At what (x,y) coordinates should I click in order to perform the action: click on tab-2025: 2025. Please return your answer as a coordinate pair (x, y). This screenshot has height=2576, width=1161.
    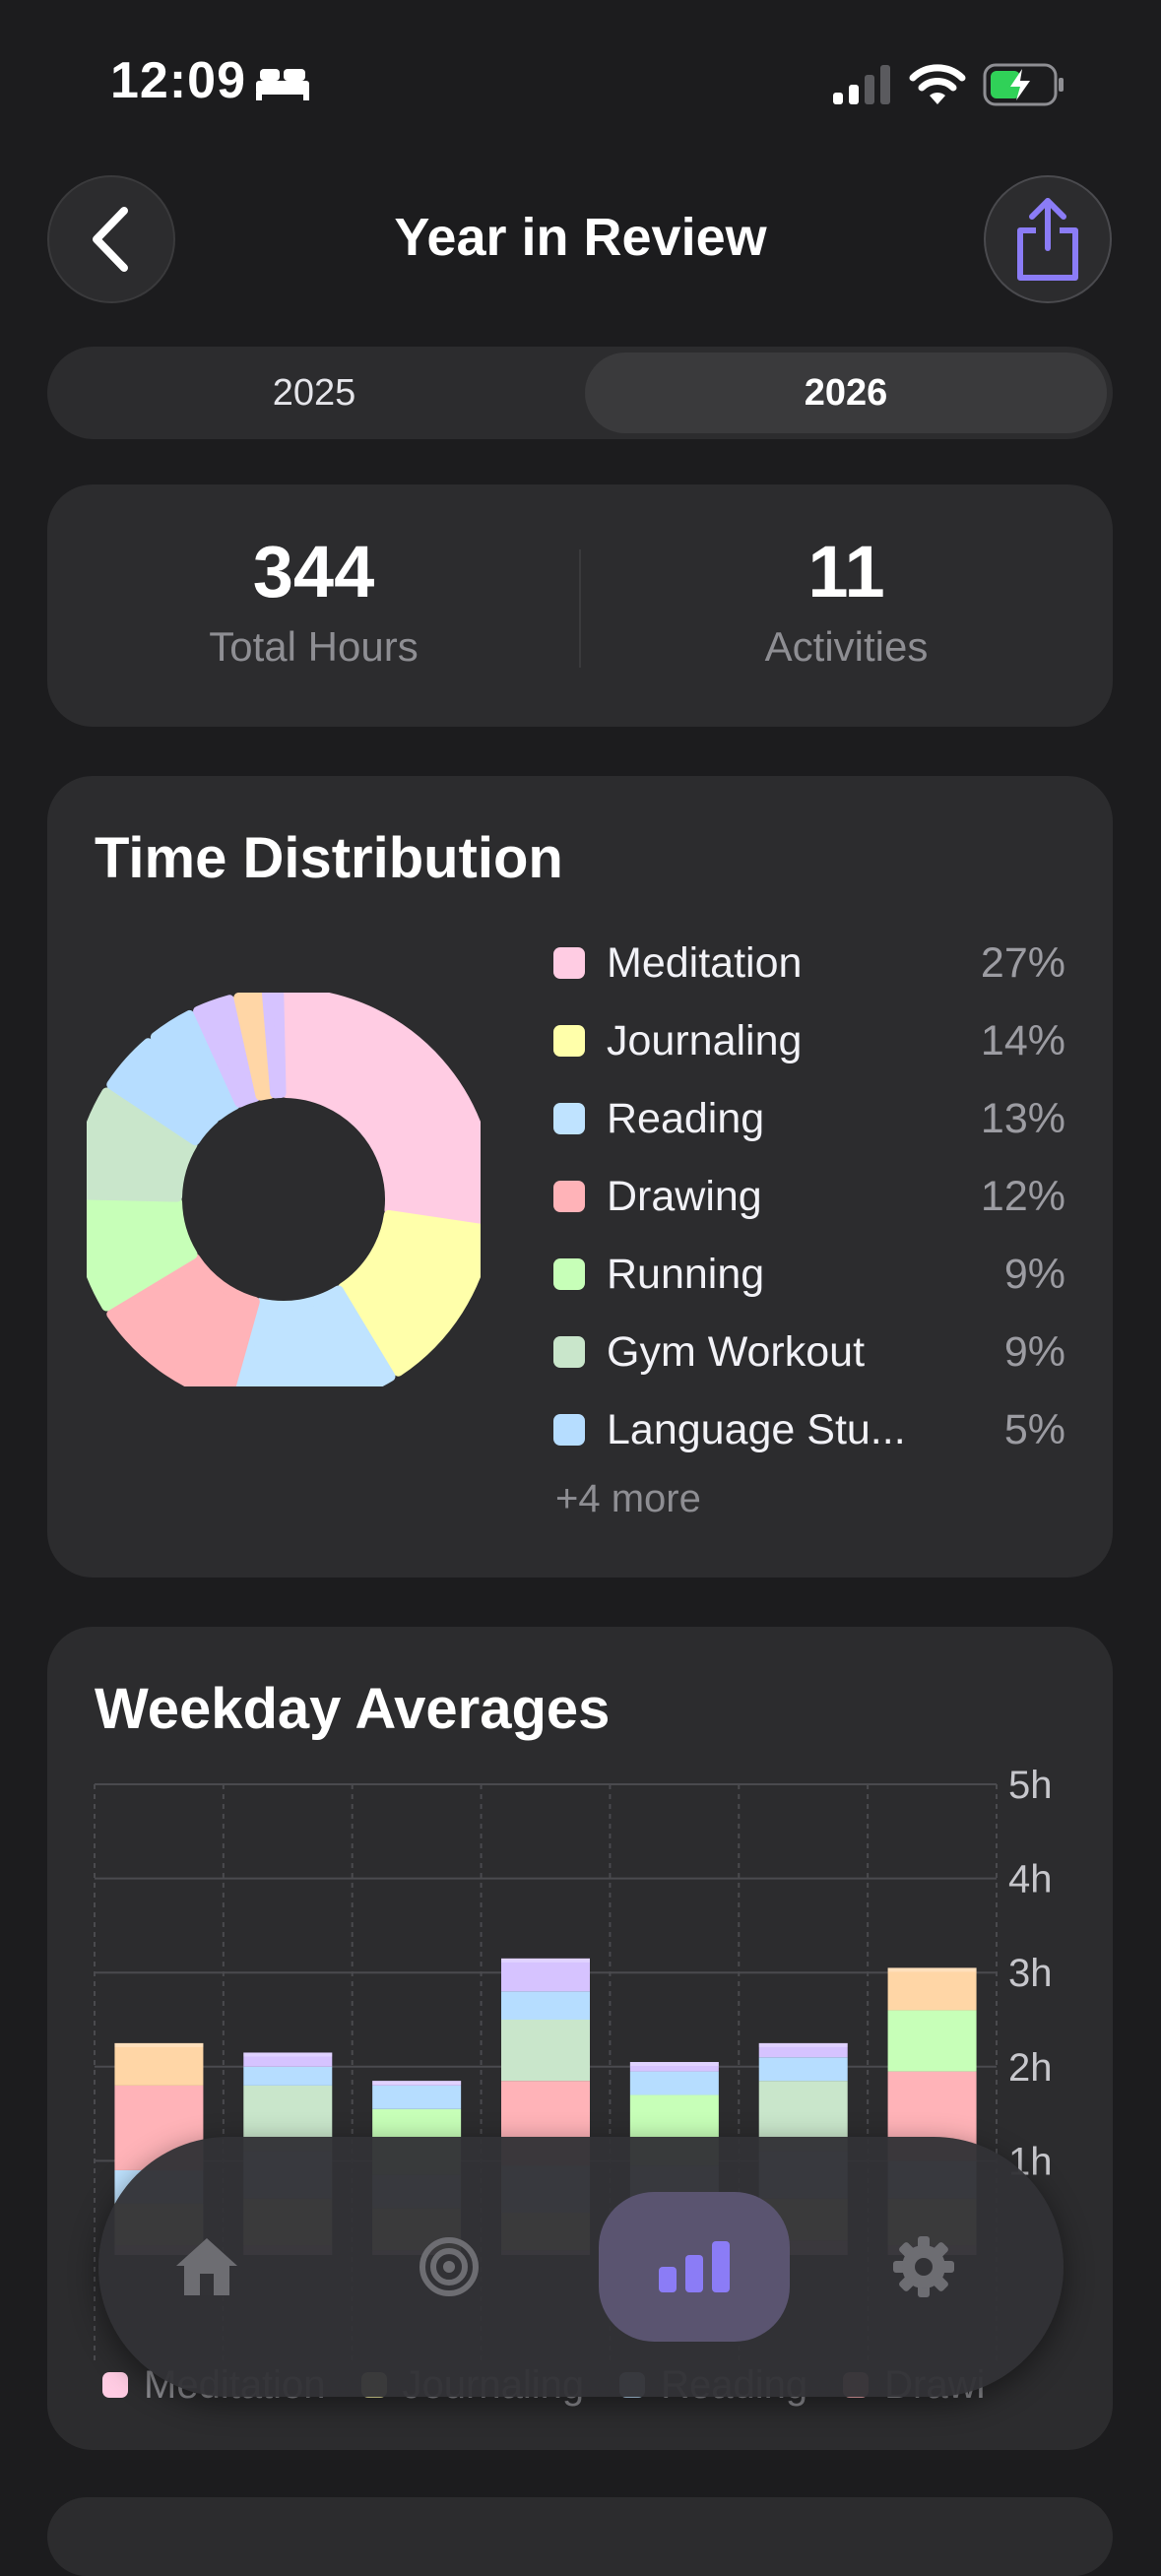
    Looking at the image, I should click on (314, 392).